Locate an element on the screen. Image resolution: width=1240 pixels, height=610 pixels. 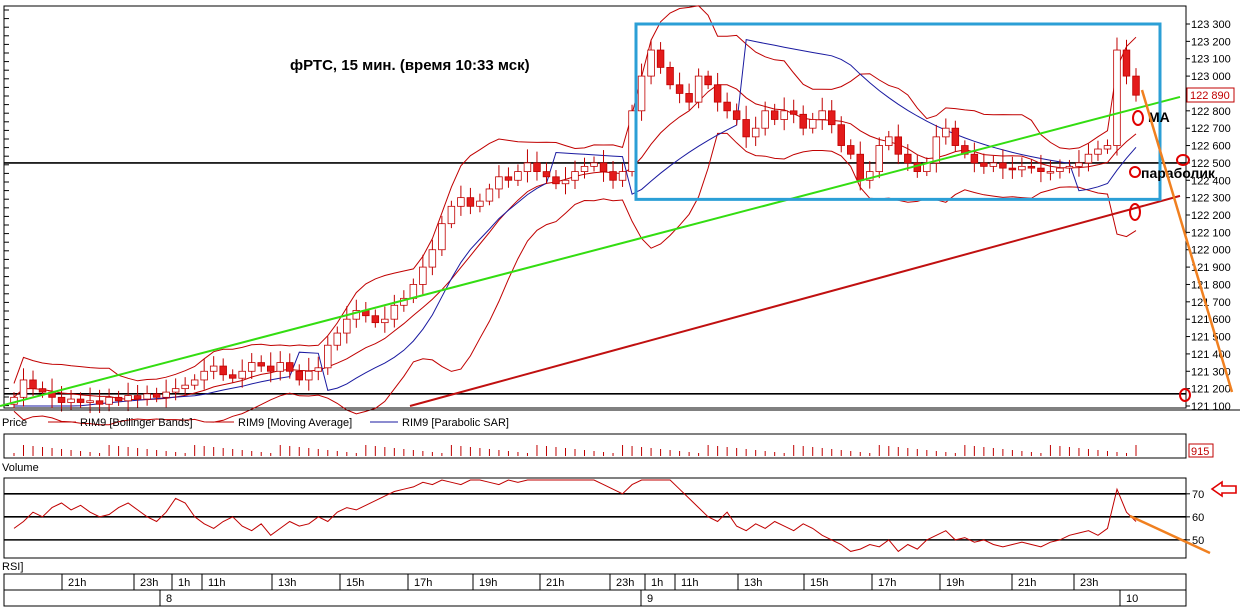
price-tick-label: 121 500 is located at coordinates (1211, 338).